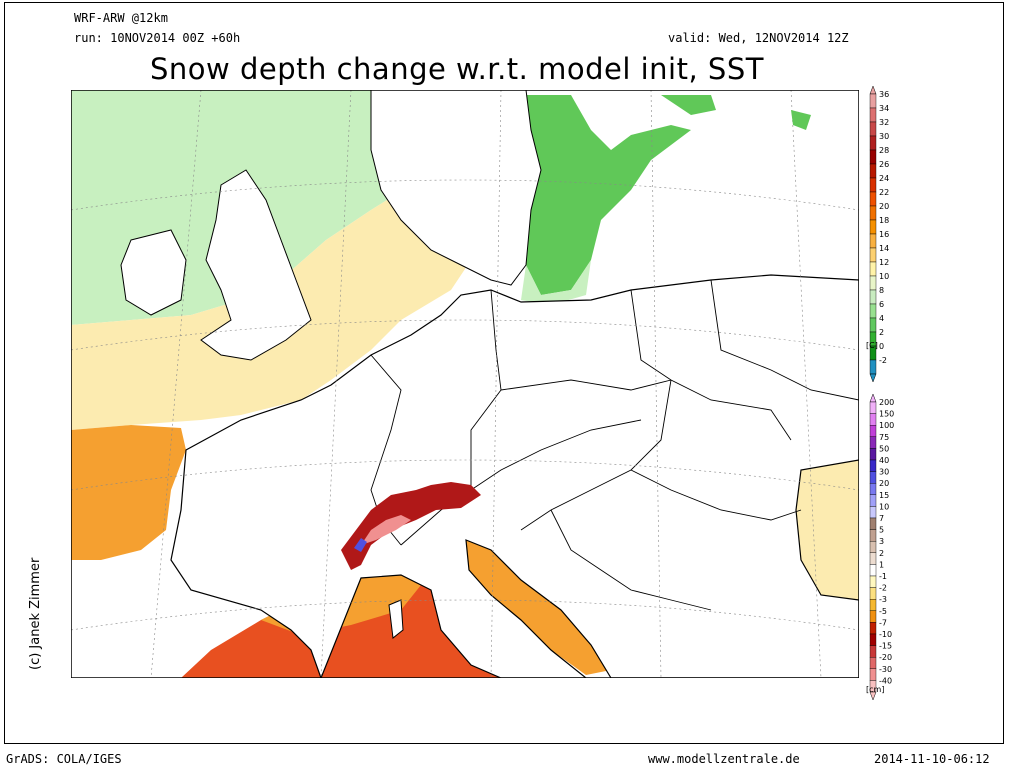  What do you see at coordinates (881, 290) in the screenshot?
I see `colorbar-tick-label: 8` at bounding box center [881, 290].